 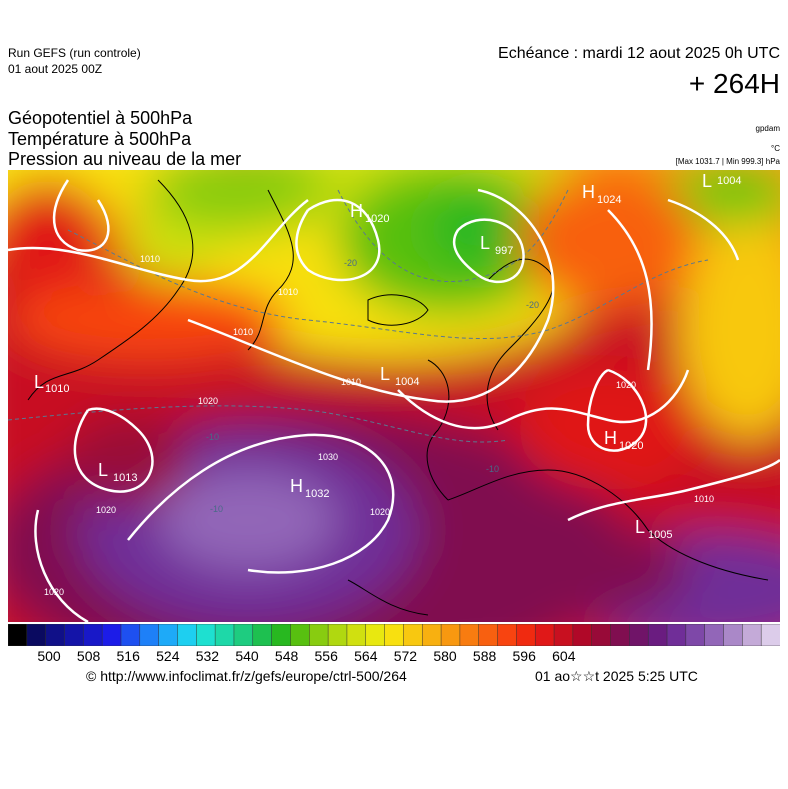 What do you see at coordinates (57, 389) in the screenshot?
I see `svg-text: 1010` at bounding box center [57, 389].